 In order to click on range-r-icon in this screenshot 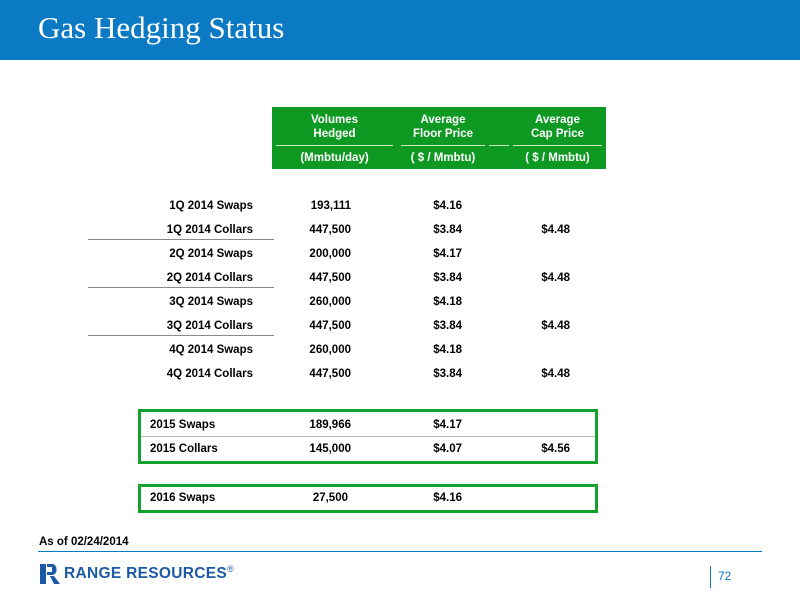, I will do `click(50, 574)`.